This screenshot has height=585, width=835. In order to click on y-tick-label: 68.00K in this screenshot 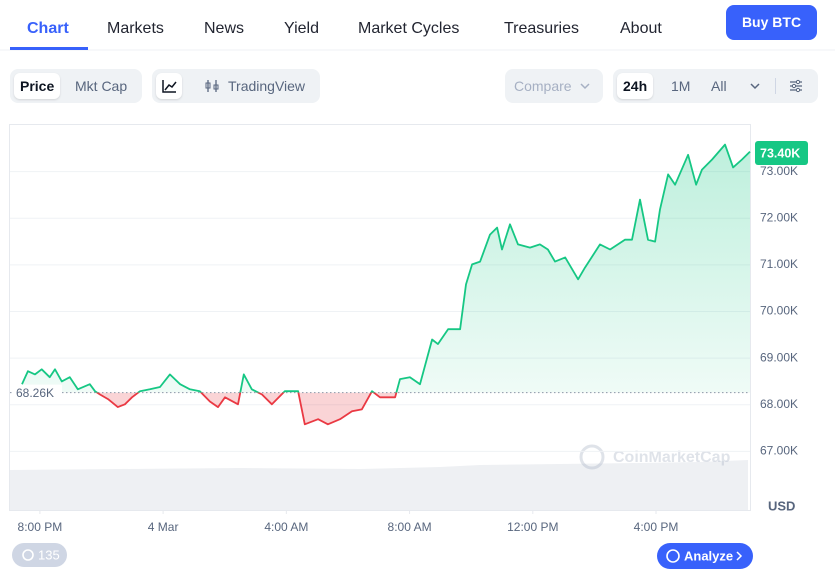, I will do `click(779, 404)`.